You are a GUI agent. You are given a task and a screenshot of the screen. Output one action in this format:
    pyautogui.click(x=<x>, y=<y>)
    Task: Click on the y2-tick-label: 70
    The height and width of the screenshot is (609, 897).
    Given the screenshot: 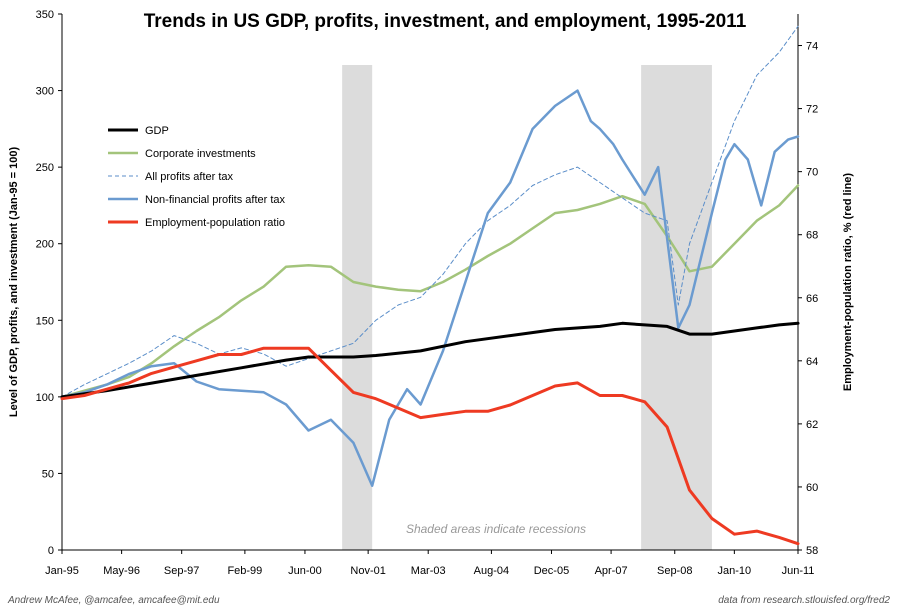 What is the action you would take?
    pyautogui.click(x=812, y=173)
    